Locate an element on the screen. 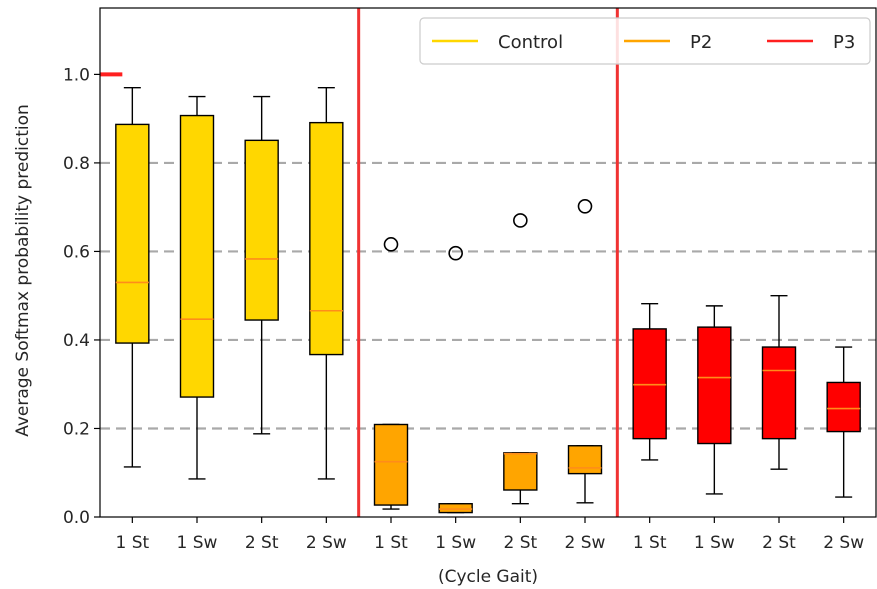 This screenshot has width=877, height=589. legend-label-p3: P3 is located at coordinates (844, 42).